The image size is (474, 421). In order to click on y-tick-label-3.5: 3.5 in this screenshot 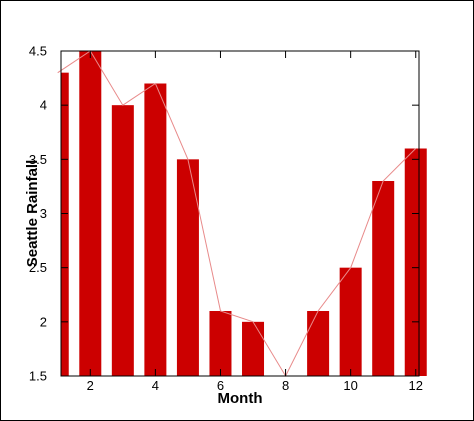, I will do `click(38, 159)`.